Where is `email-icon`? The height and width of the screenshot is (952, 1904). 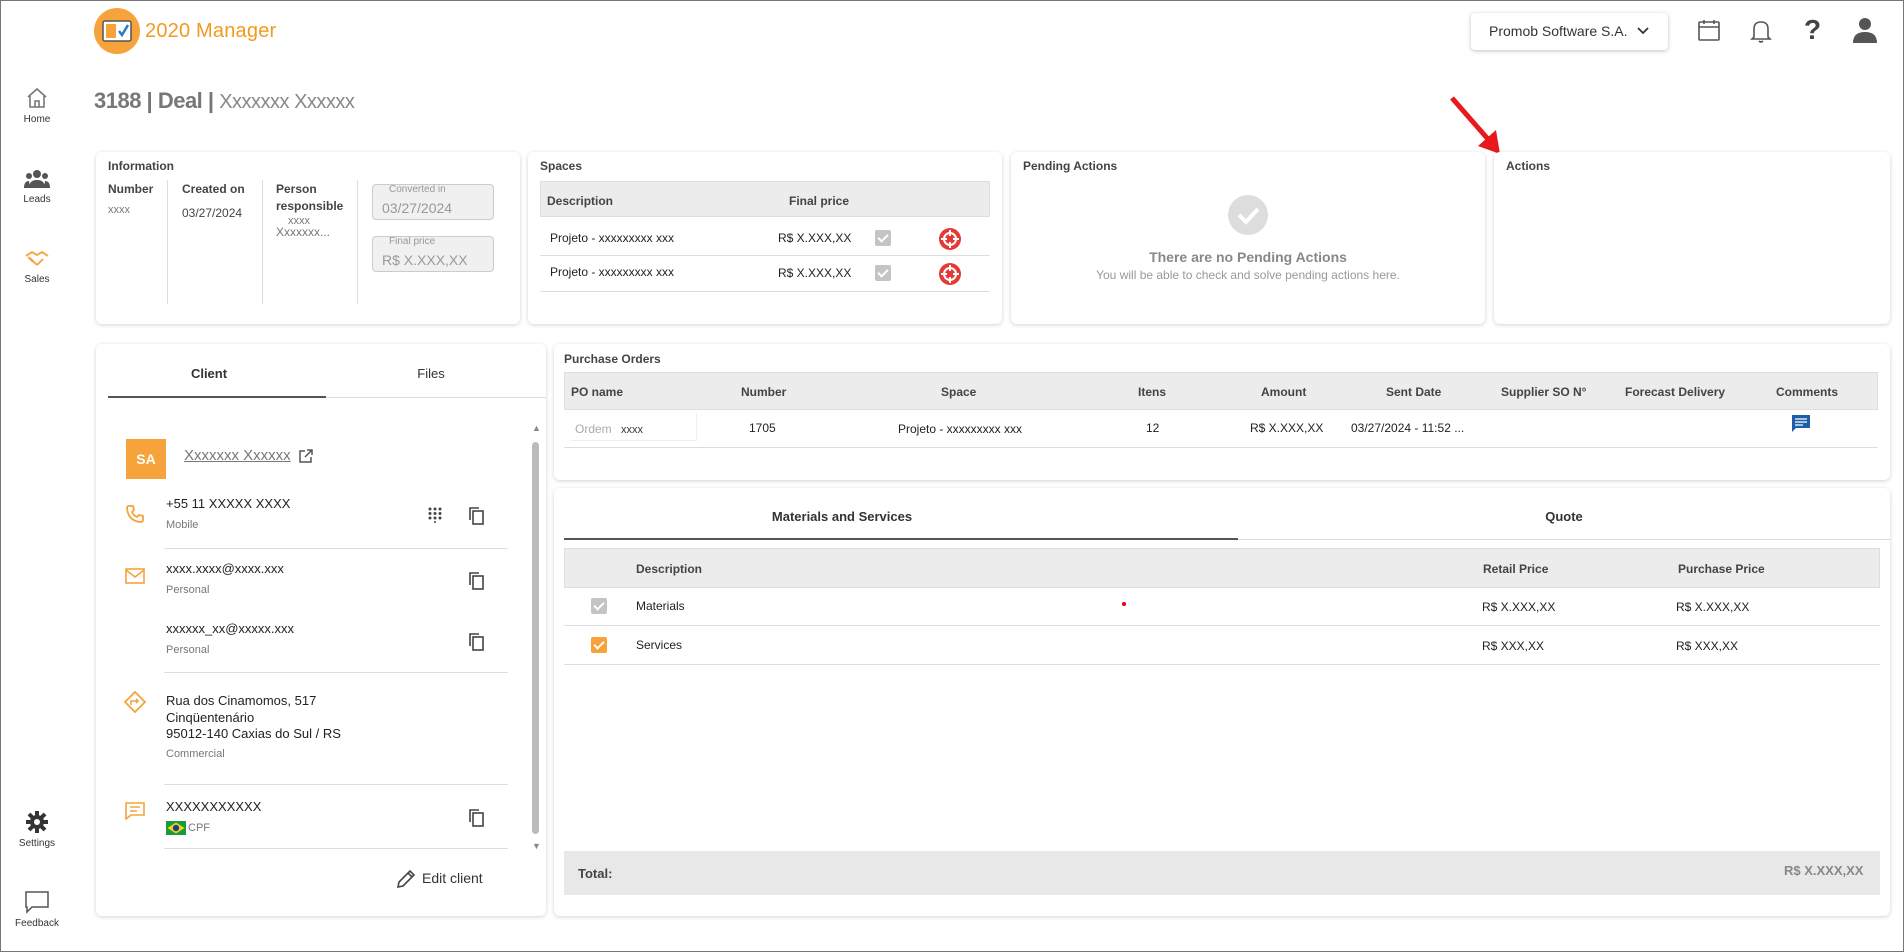
email-icon is located at coordinates (135, 576).